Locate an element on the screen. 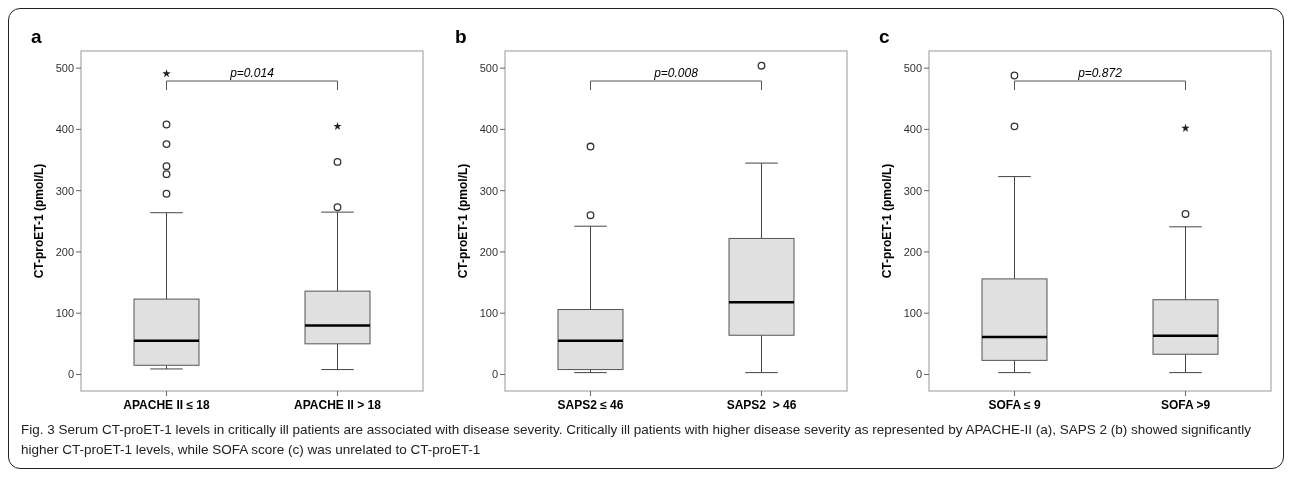  x-tick-label: APACHE II > 18 is located at coordinates (338, 405).